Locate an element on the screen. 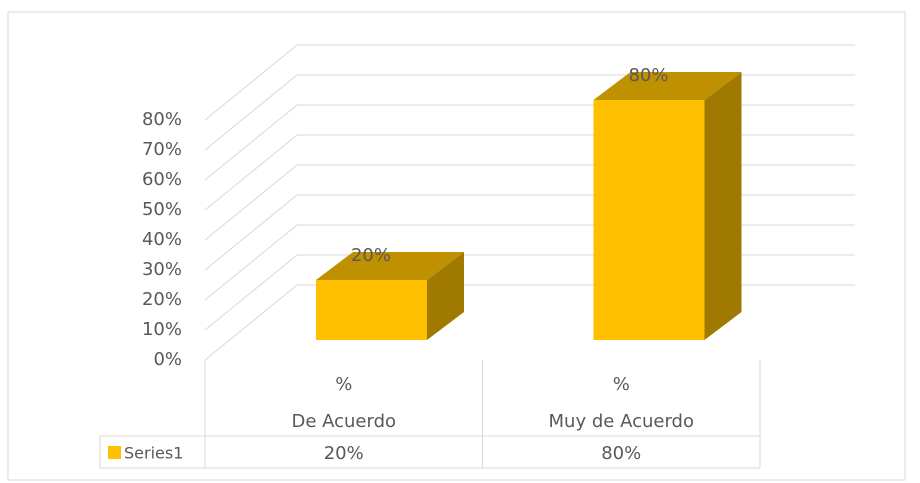 The width and height of the screenshot is (920, 483). grid-line is located at coordinates (529, 82).